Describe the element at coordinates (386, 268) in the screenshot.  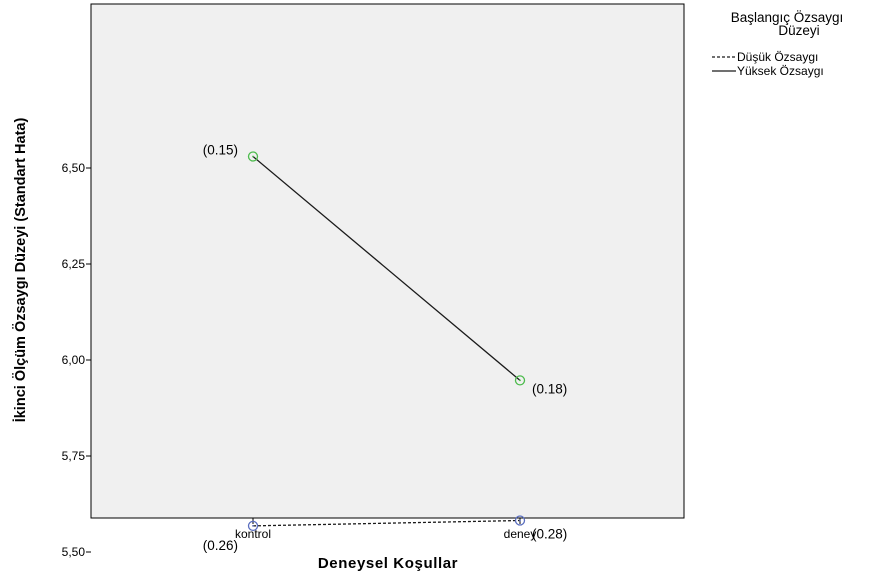
I see `series-line-yuksek` at that location.